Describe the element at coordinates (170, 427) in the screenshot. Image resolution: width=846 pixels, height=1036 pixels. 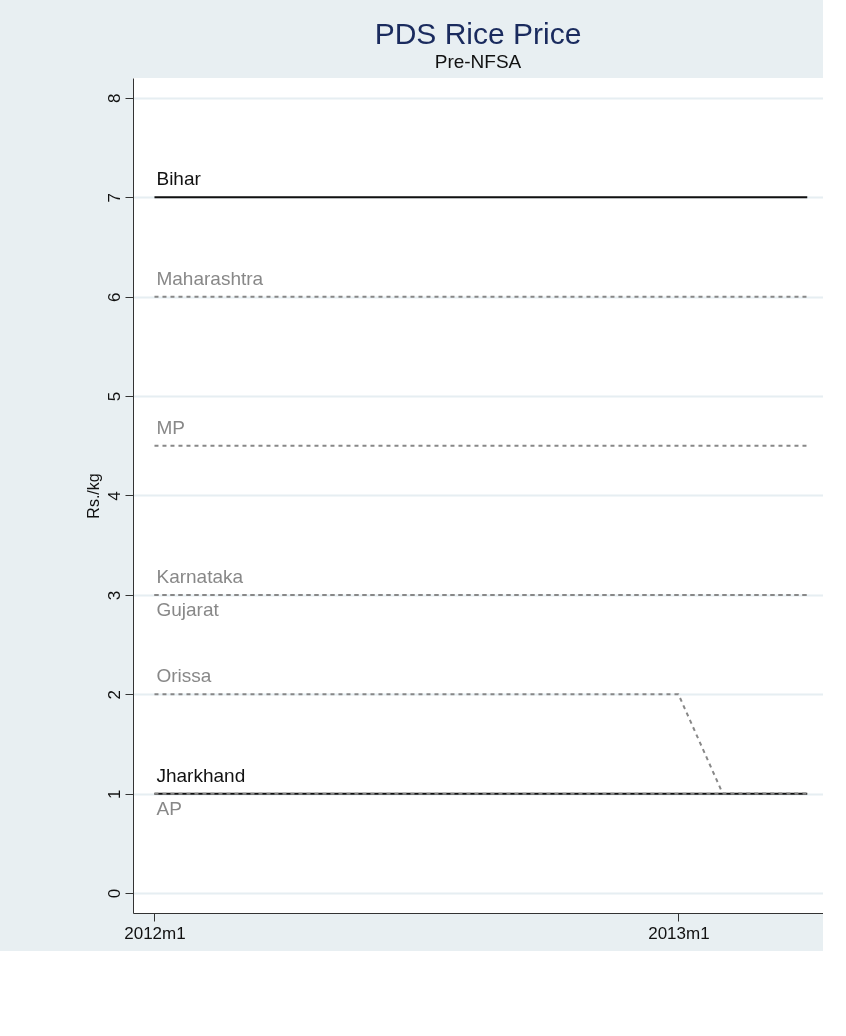
I see `series-label: MP` at that location.